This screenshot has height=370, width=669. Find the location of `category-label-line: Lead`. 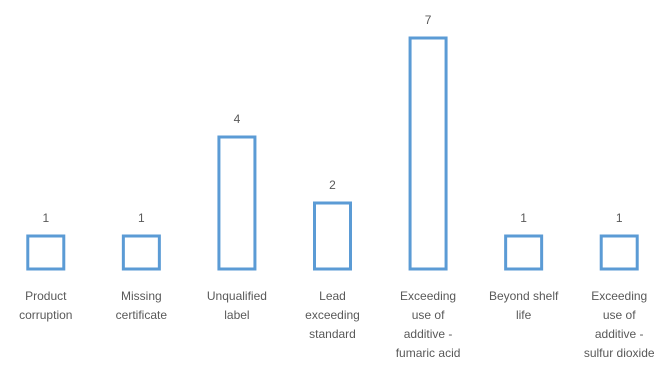

category-label-line: Lead is located at coordinates (332, 296).